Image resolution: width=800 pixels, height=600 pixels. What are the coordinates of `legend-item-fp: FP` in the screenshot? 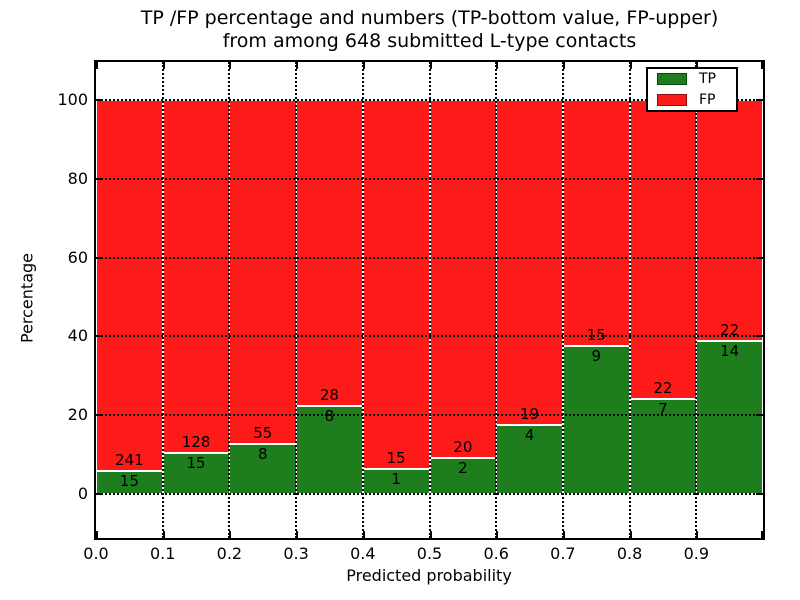 It's located at (692, 100).